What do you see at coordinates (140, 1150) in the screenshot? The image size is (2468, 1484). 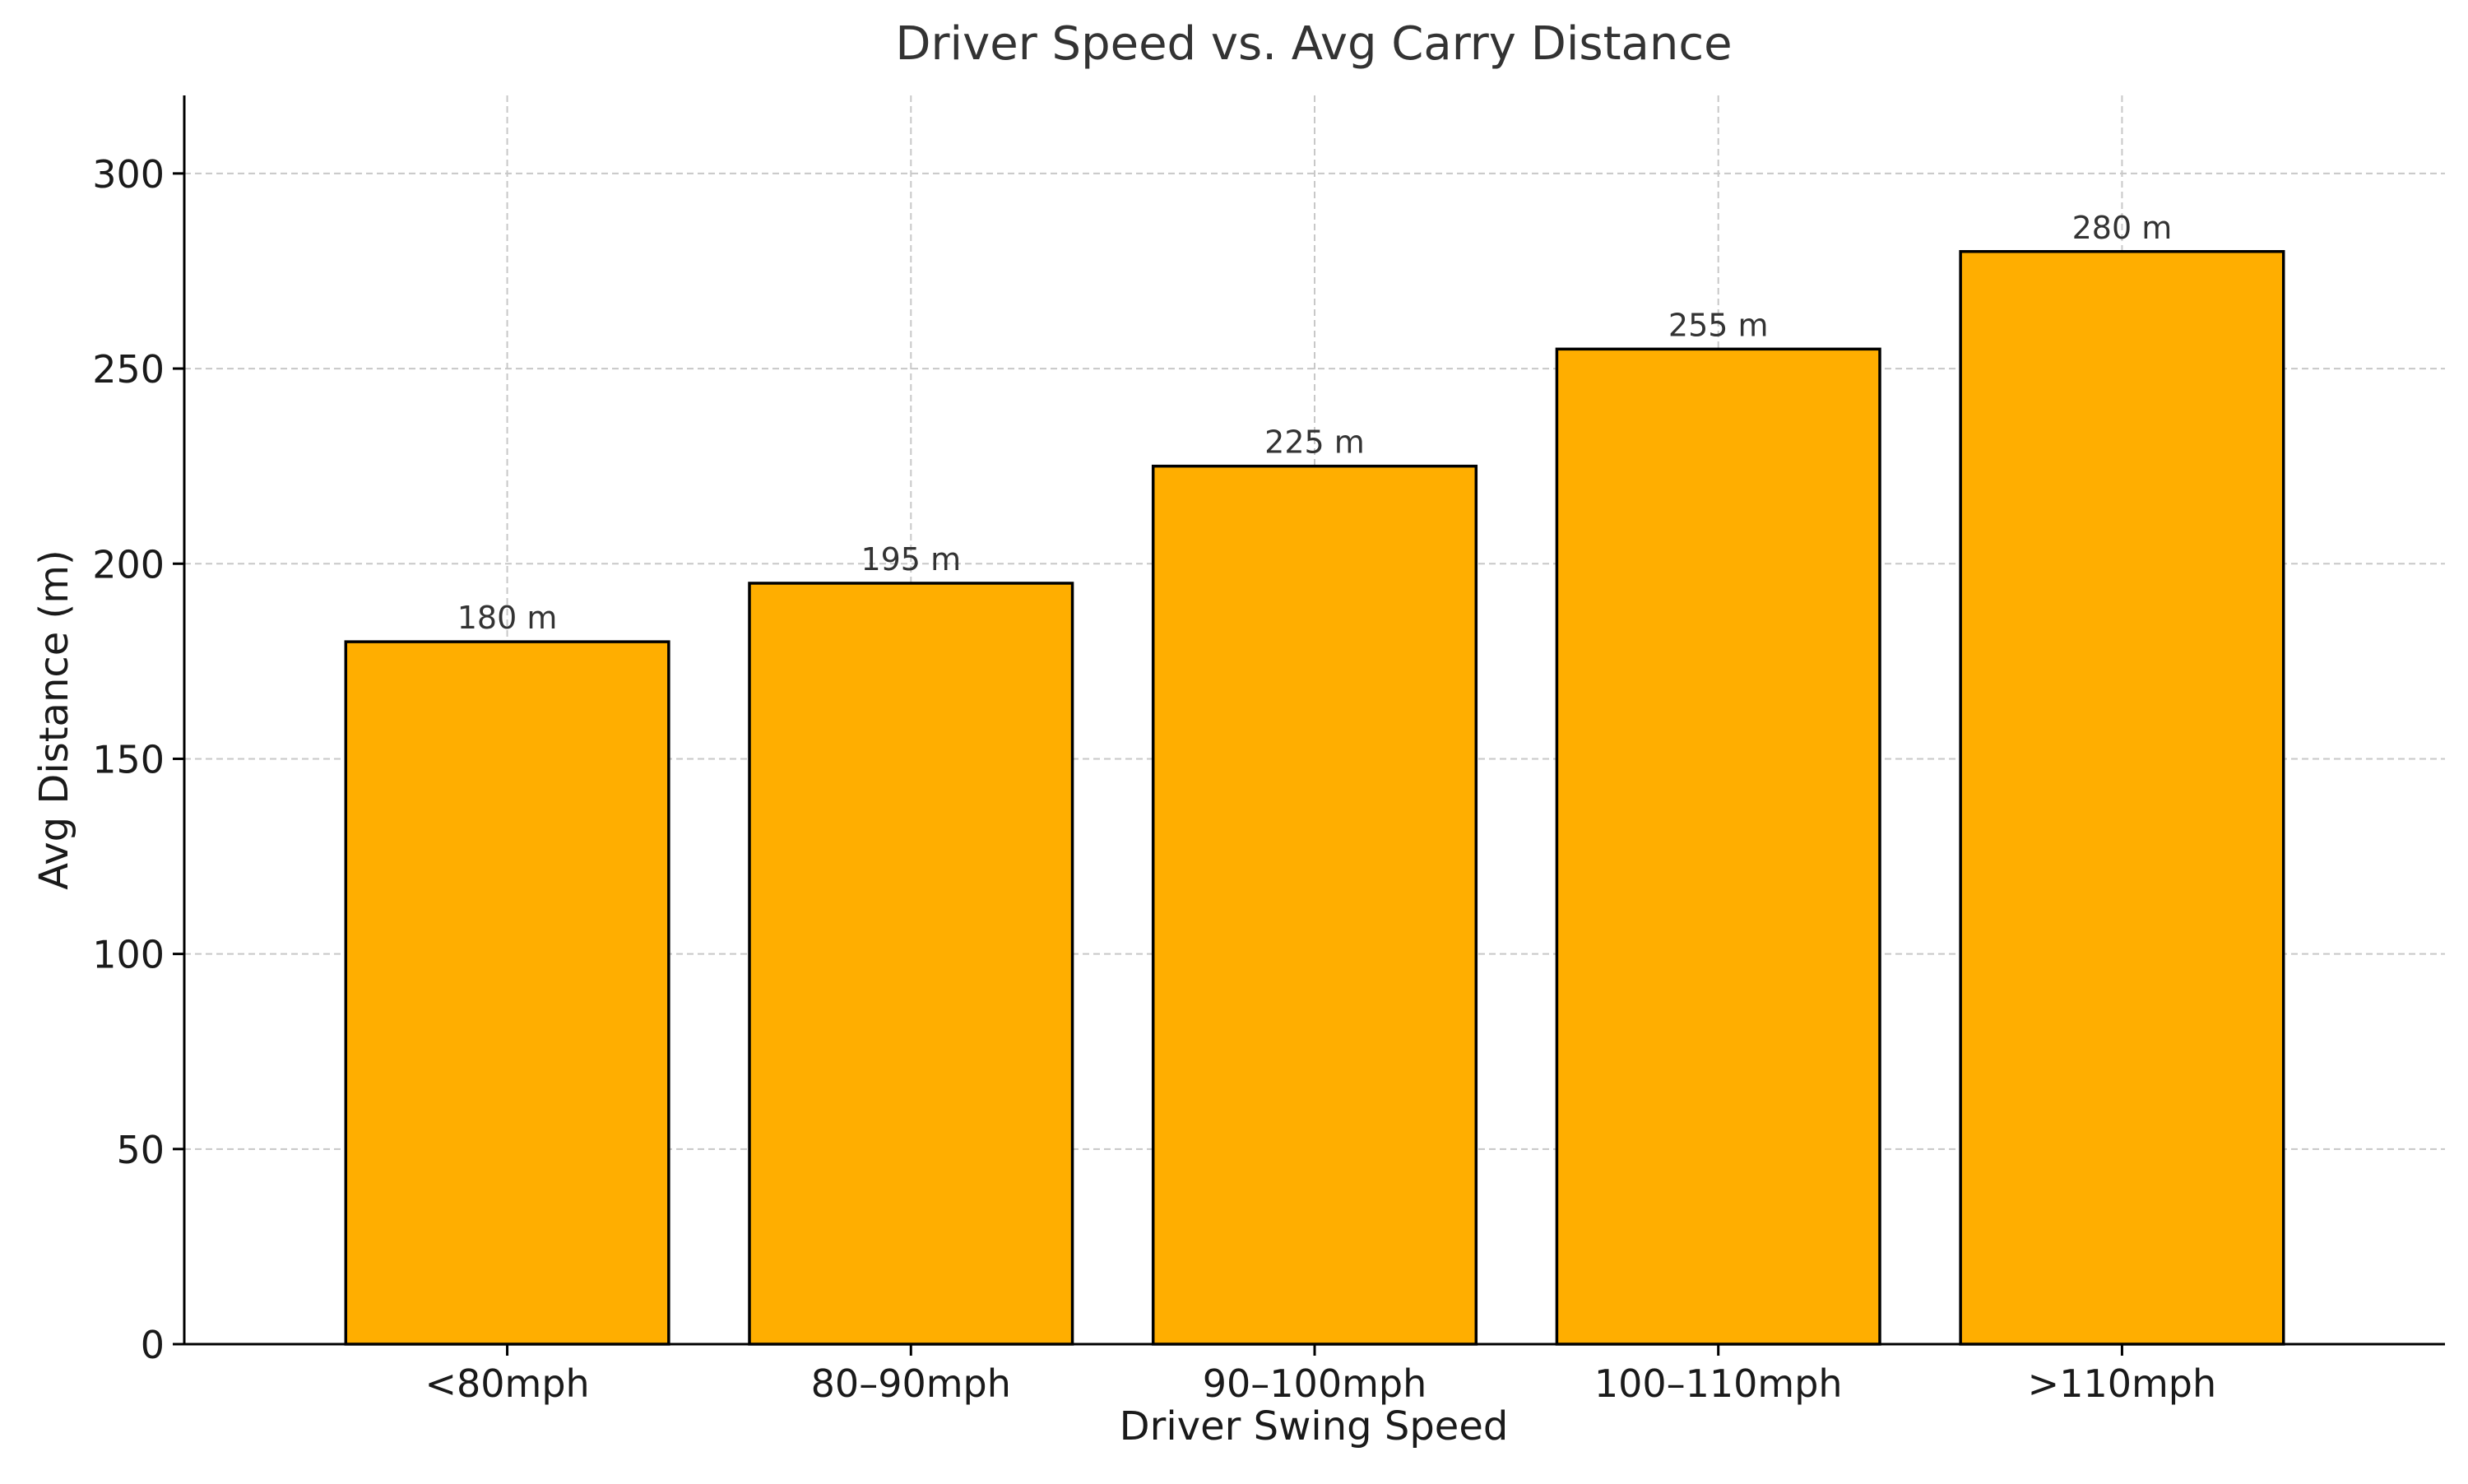 I see `y-tick-label: 50` at bounding box center [140, 1150].